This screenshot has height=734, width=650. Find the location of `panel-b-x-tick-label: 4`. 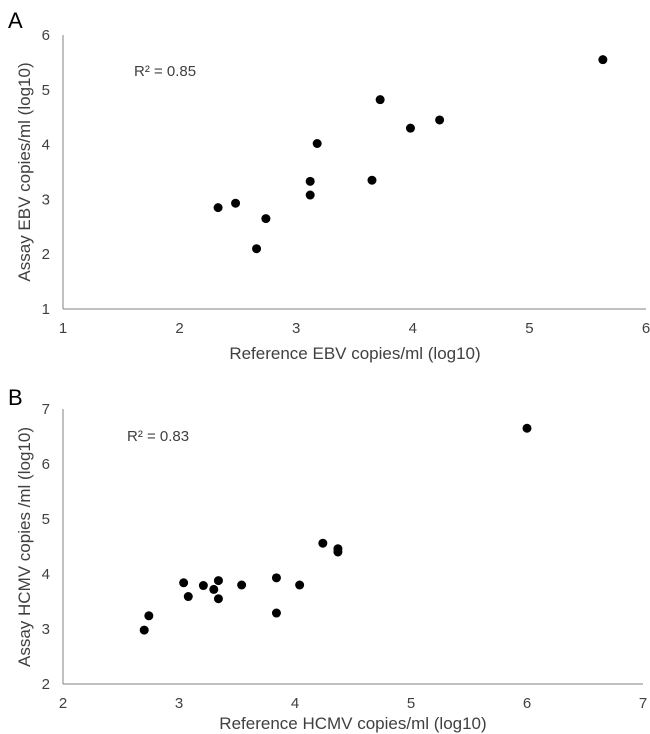

panel-b-x-tick-label: 4 is located at coordinates (295, 703).